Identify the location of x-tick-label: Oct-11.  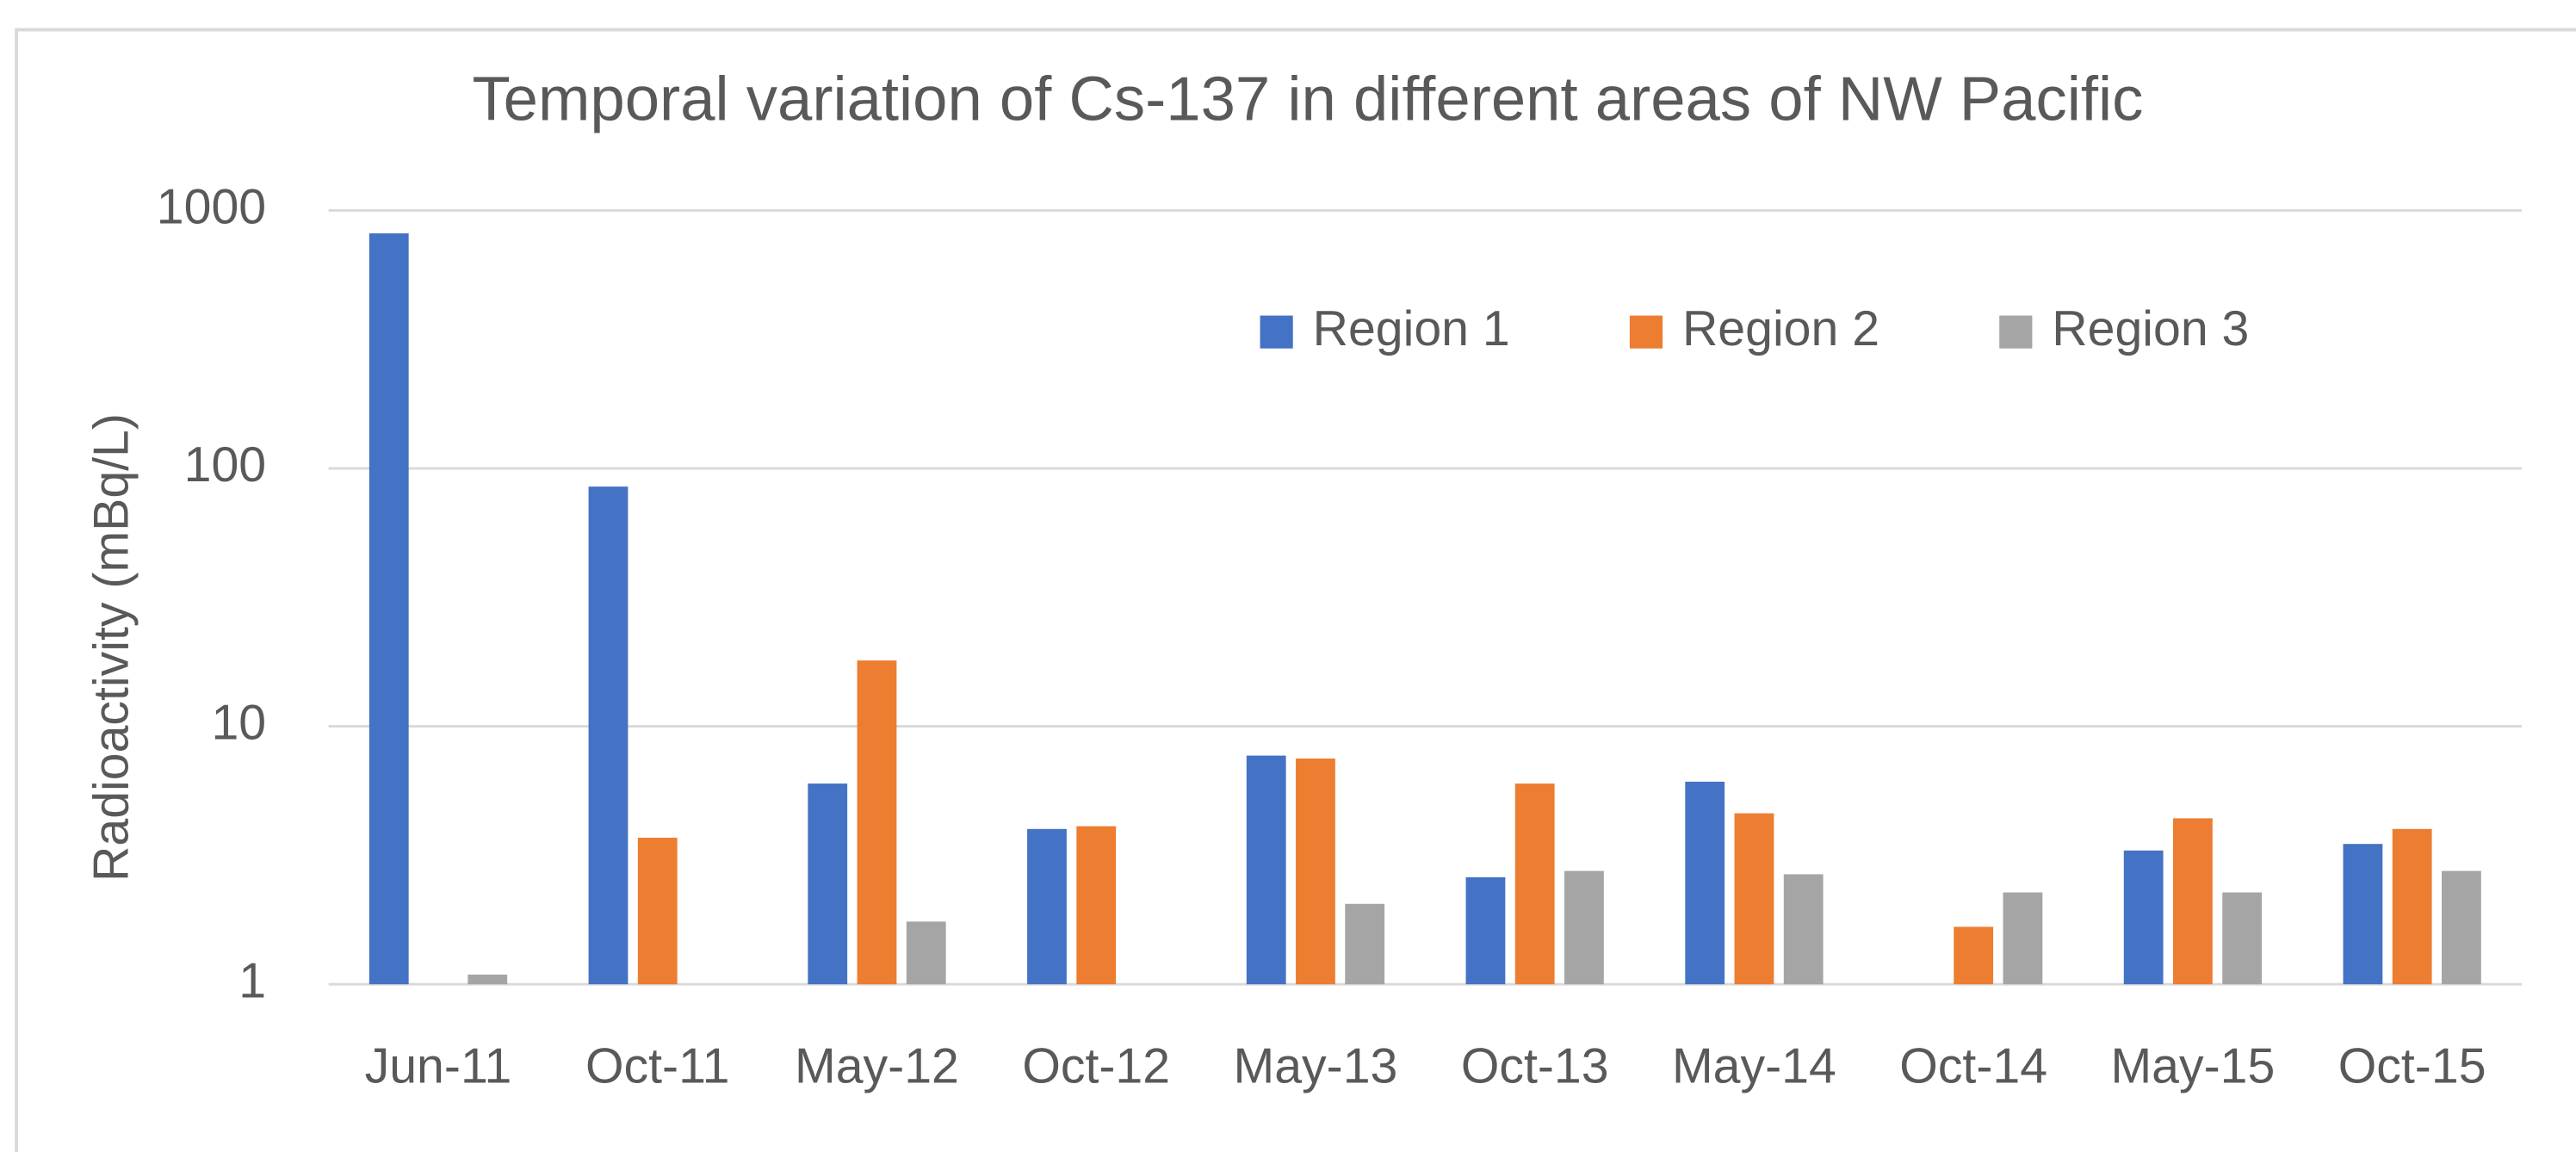
(657, 1066).